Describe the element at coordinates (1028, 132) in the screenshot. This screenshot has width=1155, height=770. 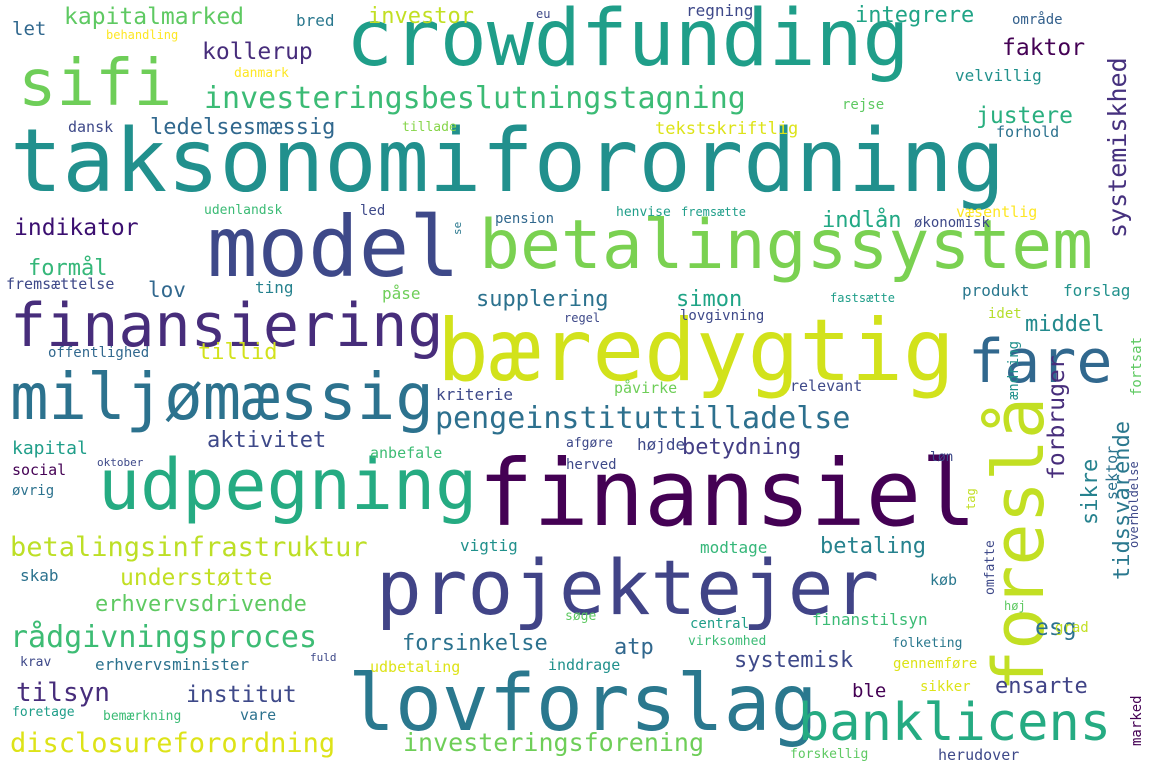
I see `word-forhold: forhold` at that location.